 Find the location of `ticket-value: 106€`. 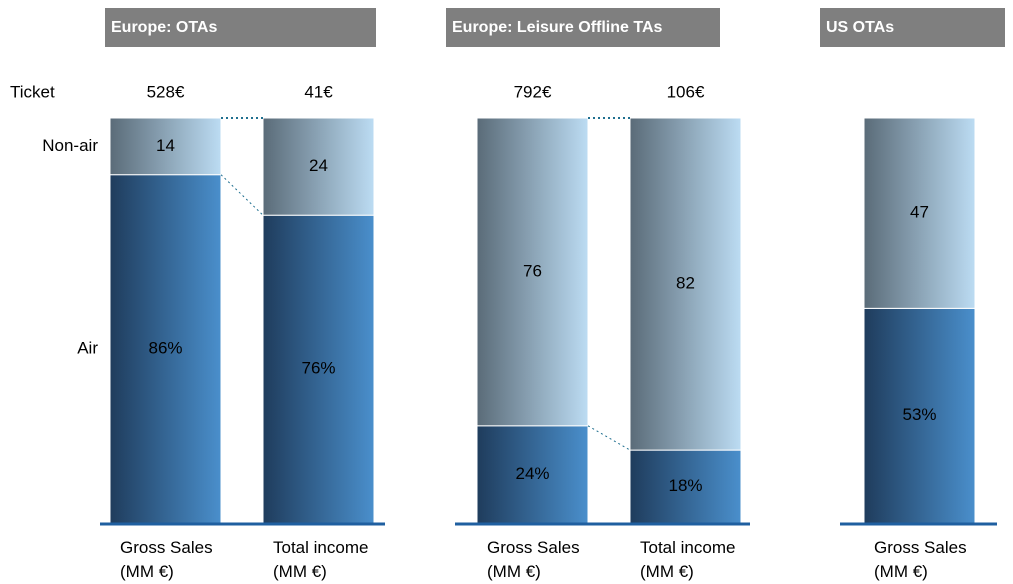

ticket-value: 106€ is located at coordinates (686, 91).